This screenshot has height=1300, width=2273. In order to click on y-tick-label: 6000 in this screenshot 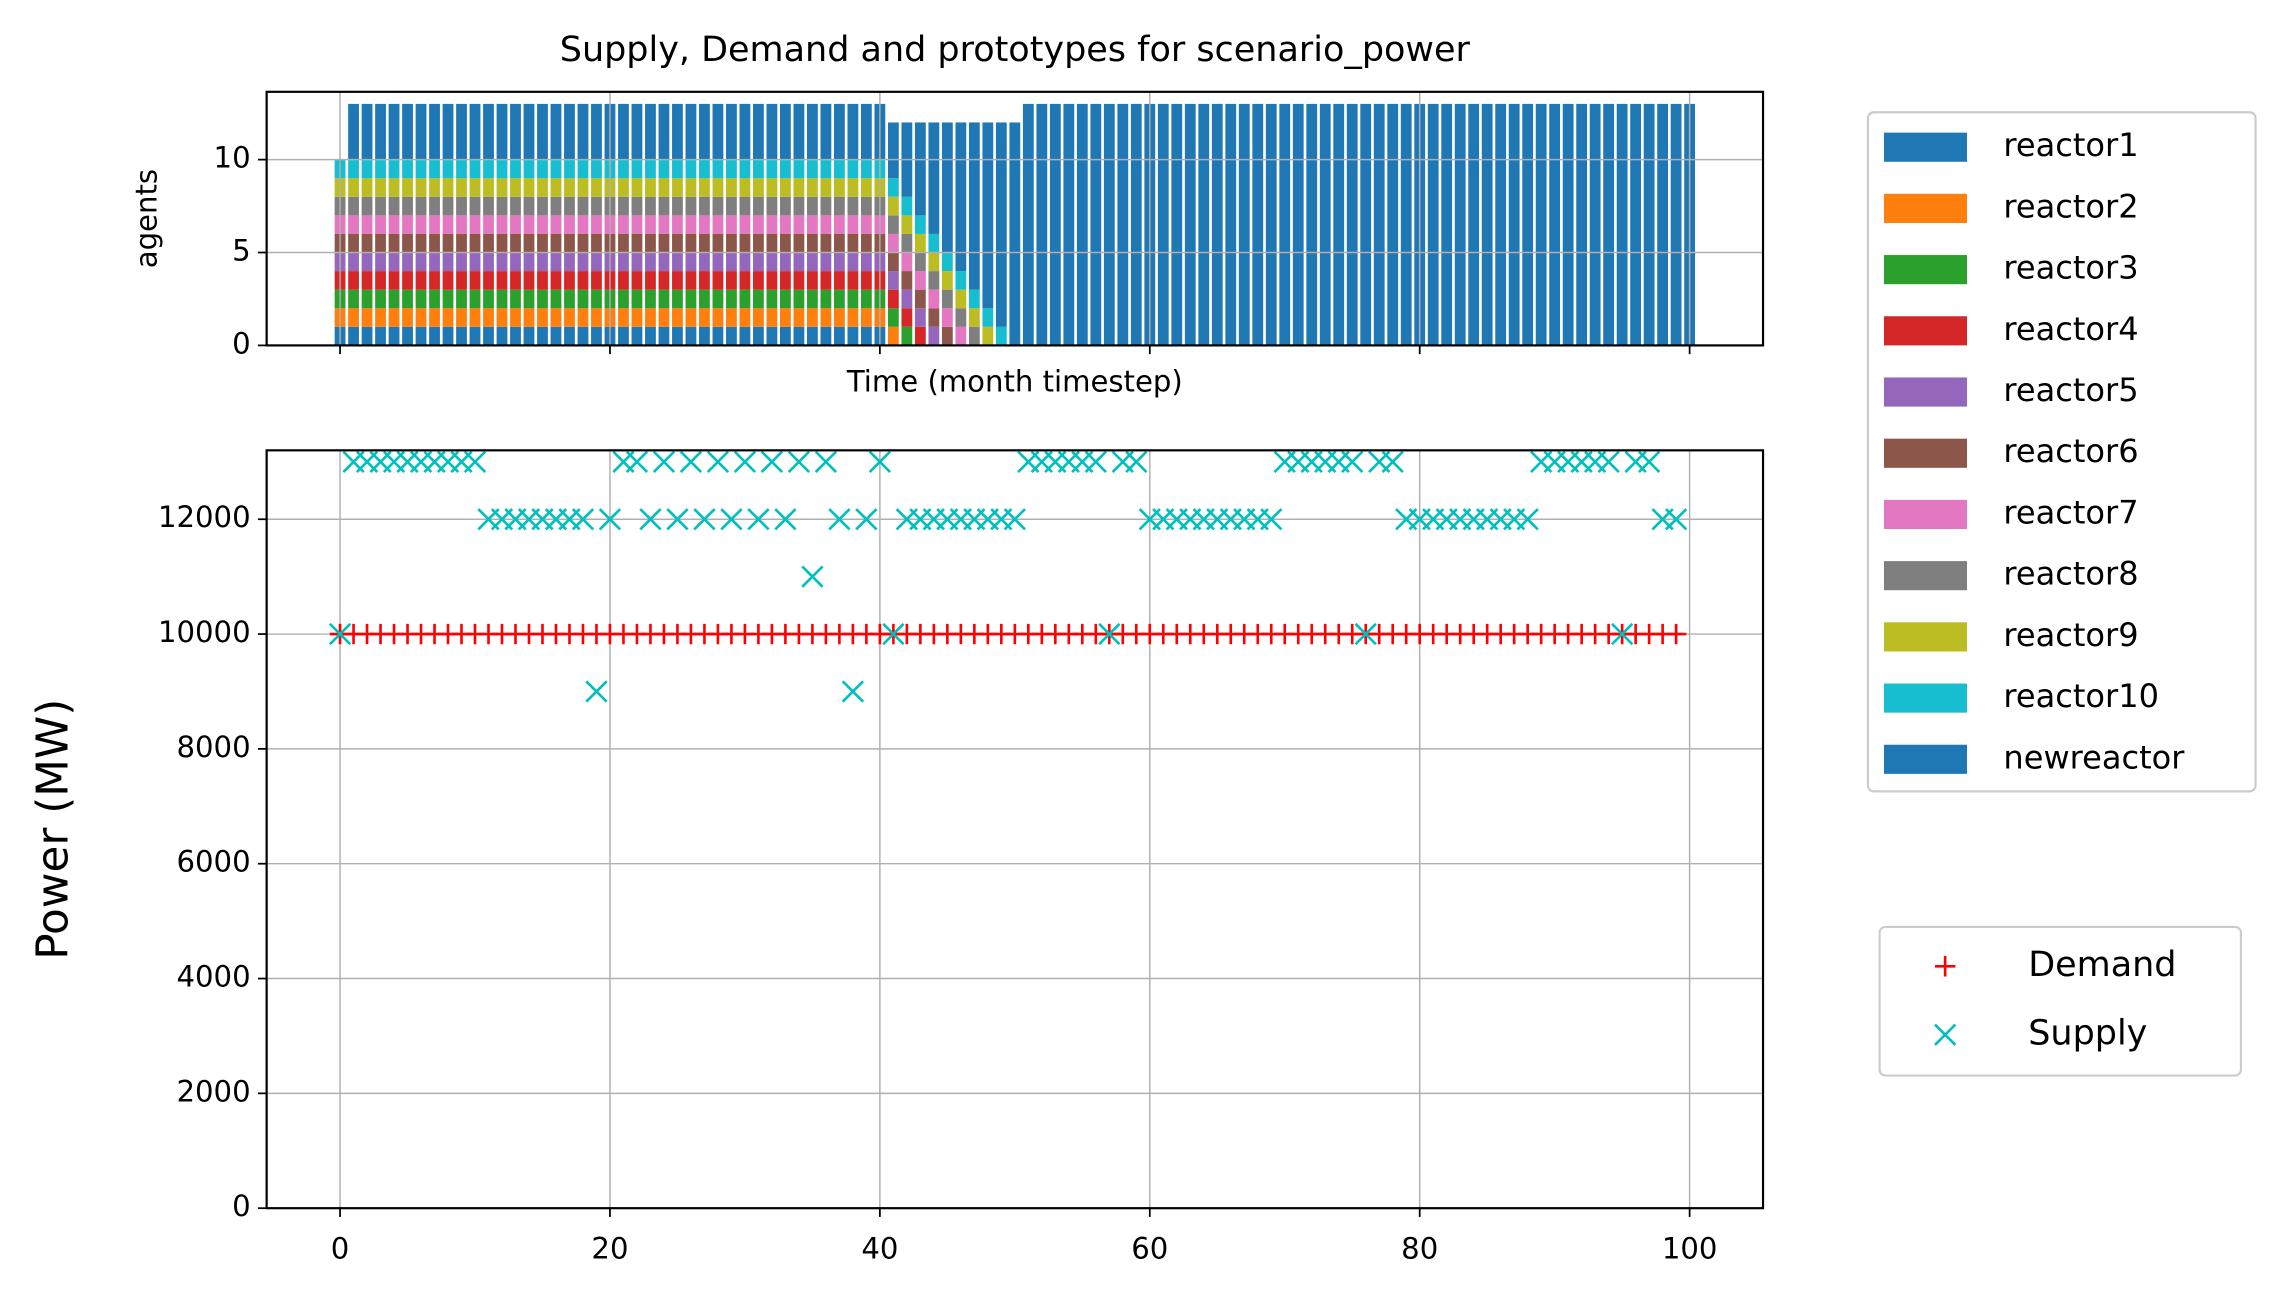, I will do `click(213, 862)`.